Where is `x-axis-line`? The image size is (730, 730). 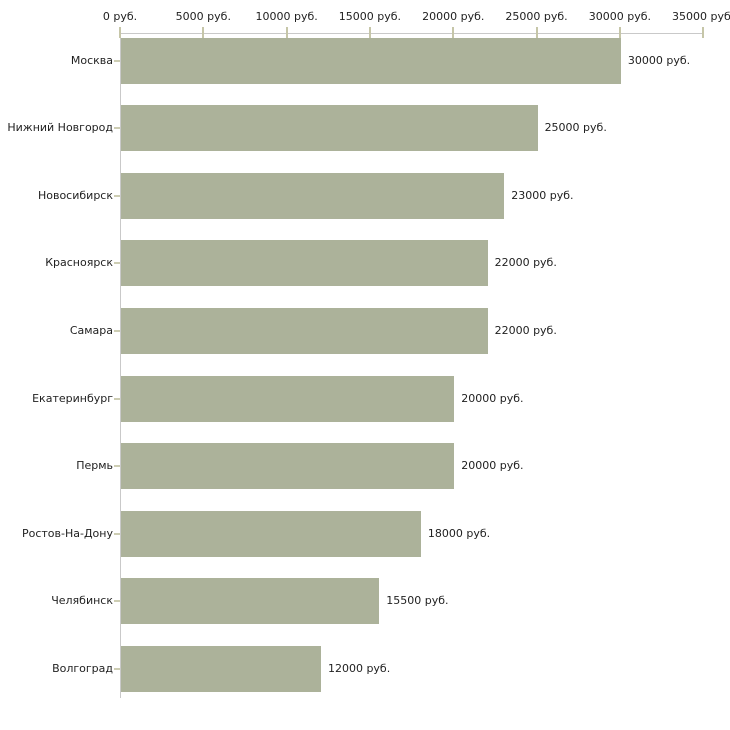
x-axis-line is located at coordinates (412, 33).